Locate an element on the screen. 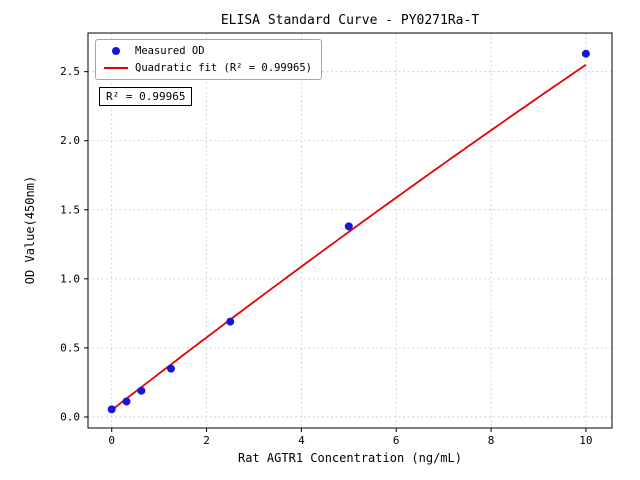 Image resolution: width=640 pixels, height=480 pixels. y-tick-label: 1.5 is located at coordinates (70, 209).